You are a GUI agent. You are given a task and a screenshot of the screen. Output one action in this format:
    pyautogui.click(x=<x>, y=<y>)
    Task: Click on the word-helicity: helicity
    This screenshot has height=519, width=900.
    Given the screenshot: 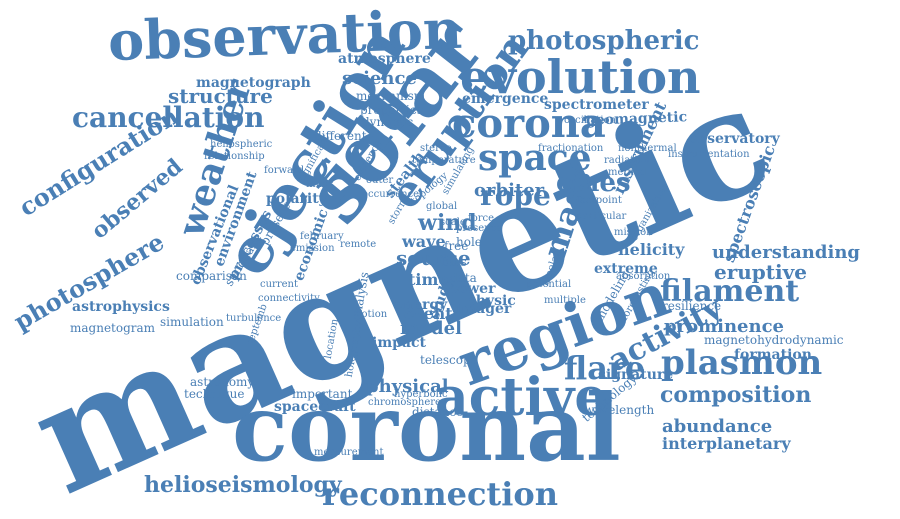 What is the action you would take?
    pyautogui.click(x=651, y=249)
    